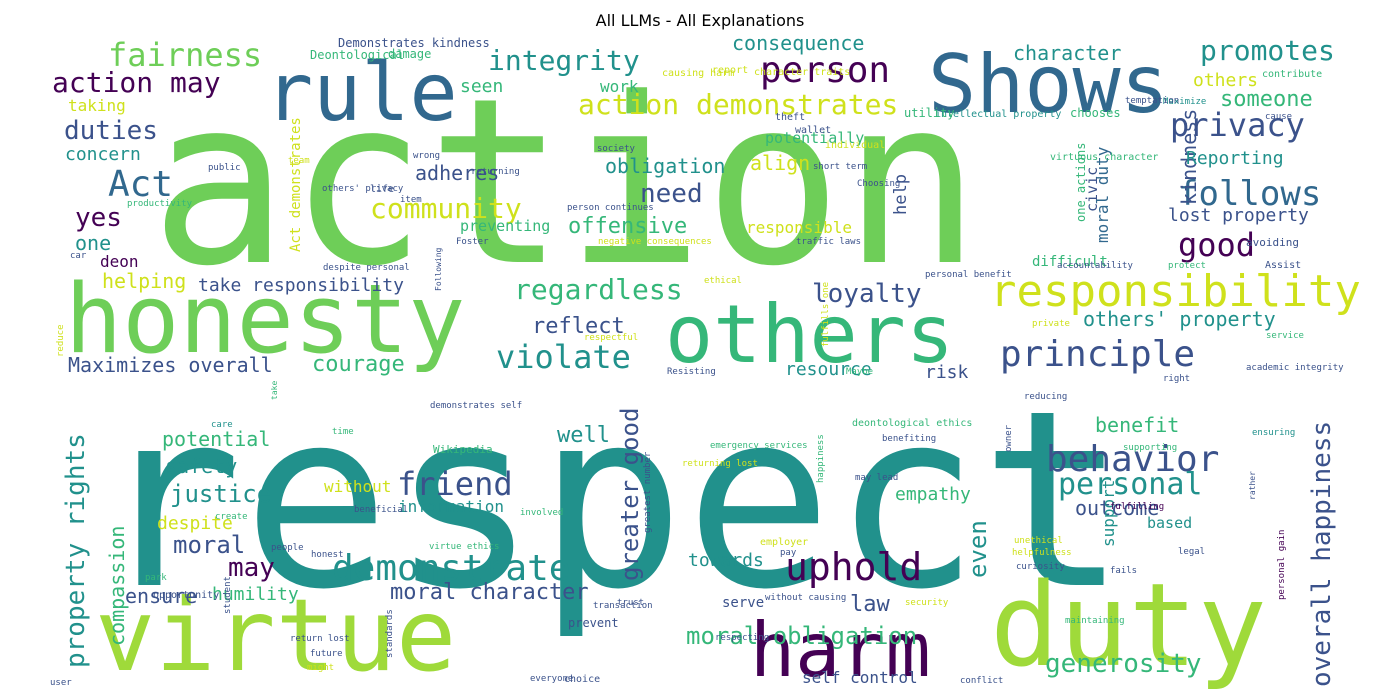  Describe the element at coordinates (201, 466) in the screenshot. I see `word-safety: safety` at that location.